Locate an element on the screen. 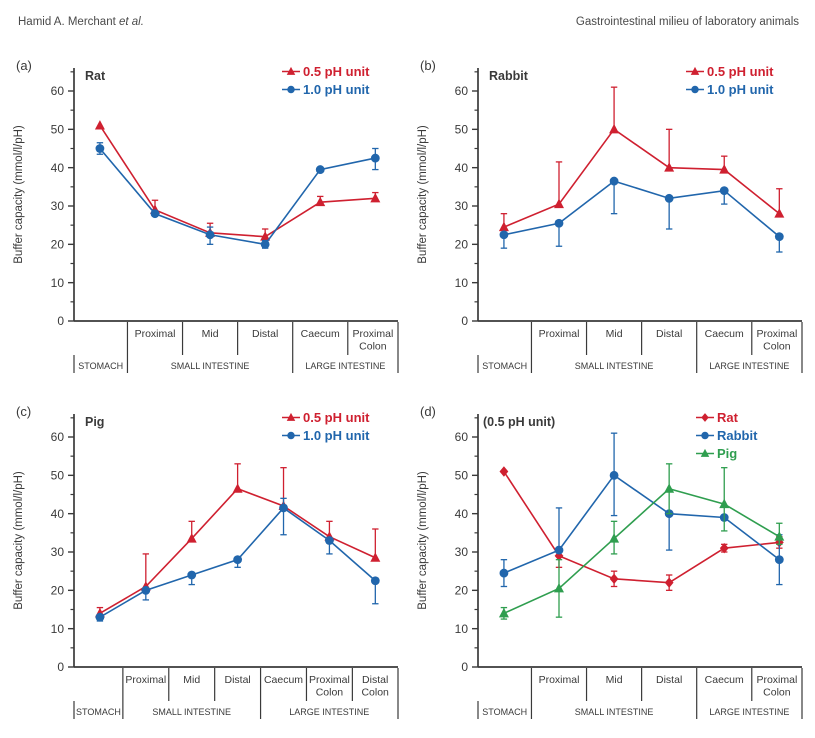 The image size is (815, 738). header-author: Hamid A. Merchant et al. is located at coordinates (81, 22).